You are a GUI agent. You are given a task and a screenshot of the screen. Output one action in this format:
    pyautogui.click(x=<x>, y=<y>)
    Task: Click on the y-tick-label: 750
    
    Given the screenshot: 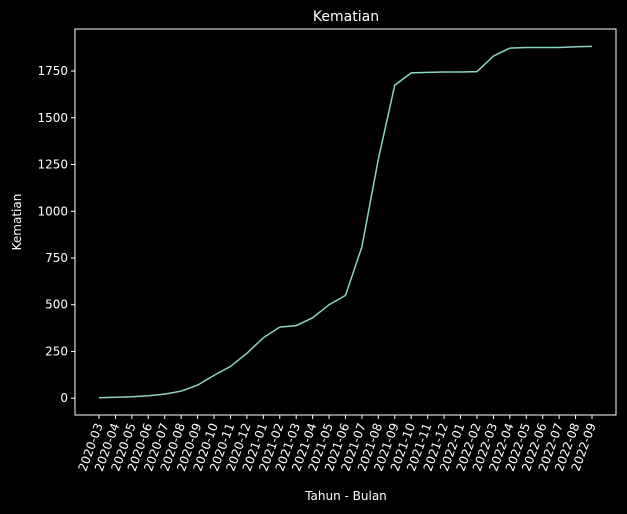 What is the action you would take?
    pyautogui.click(x=56, y=258)
    